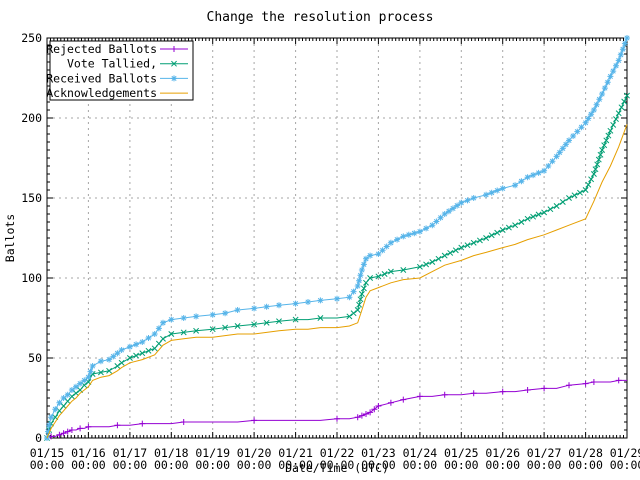 The height and width of the screenshot is (480, 640). What do you see at coordinates (31, 278) in the screenshot?
I see `svg-text: 100` at bounding box center [31, 278].